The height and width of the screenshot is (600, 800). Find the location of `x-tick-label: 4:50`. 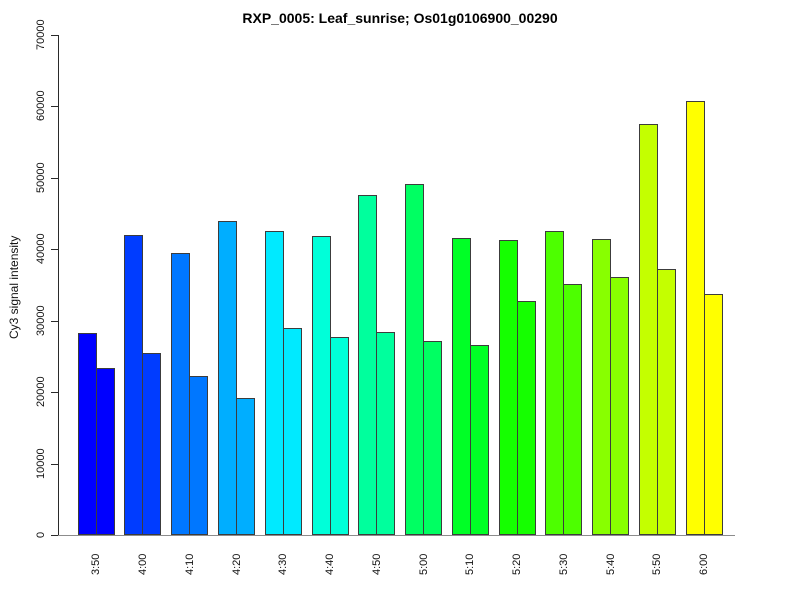

x-tick-label: 4:50 is located at coordinates (376, 564).